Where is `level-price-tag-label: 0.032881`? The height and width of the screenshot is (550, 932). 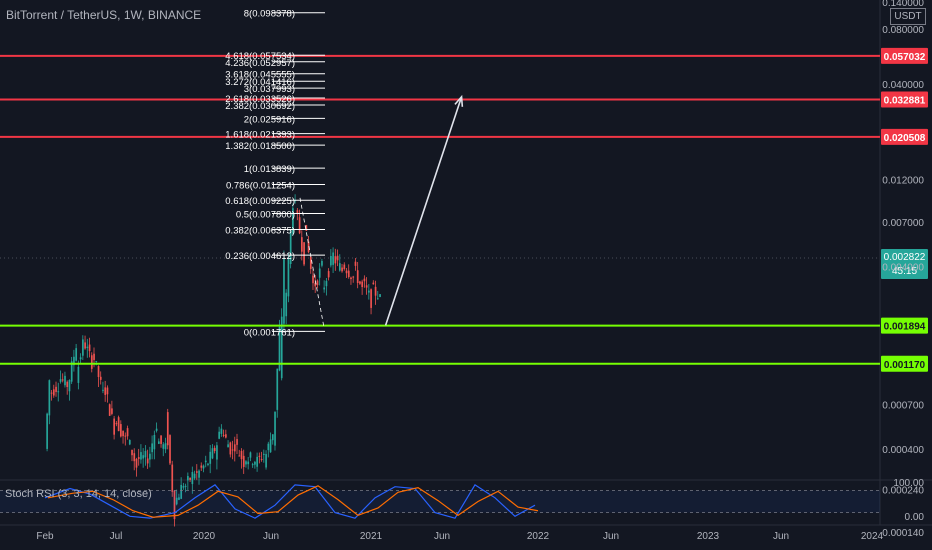
level-price-tag-label: 0.032881 is located at coordinates (905, 101).